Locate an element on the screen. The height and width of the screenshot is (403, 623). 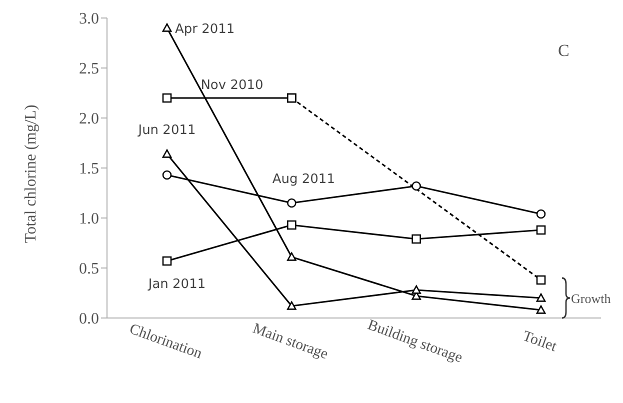
y-tick-label: 0.5 is located at coordinates (89, 269).